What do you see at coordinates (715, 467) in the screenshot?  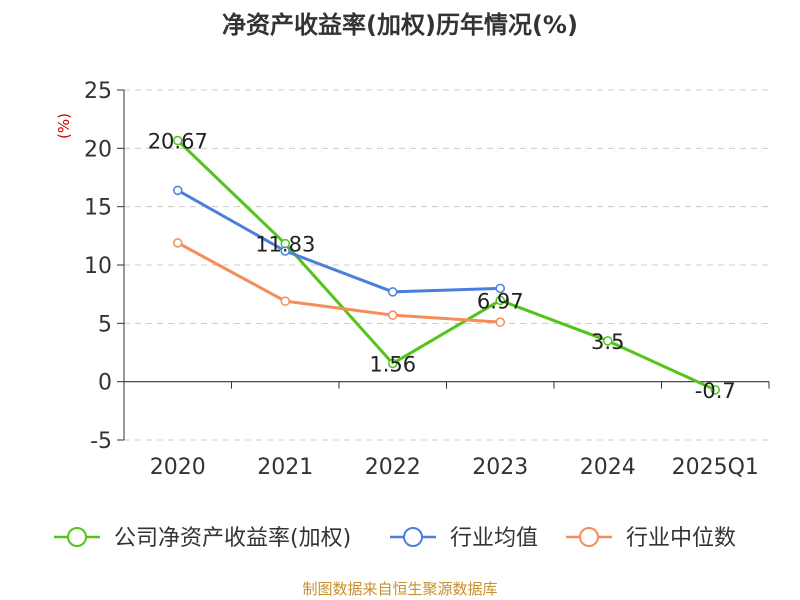 I see `x-tick-label: 2025Q1` at bounding box center [715, 467].